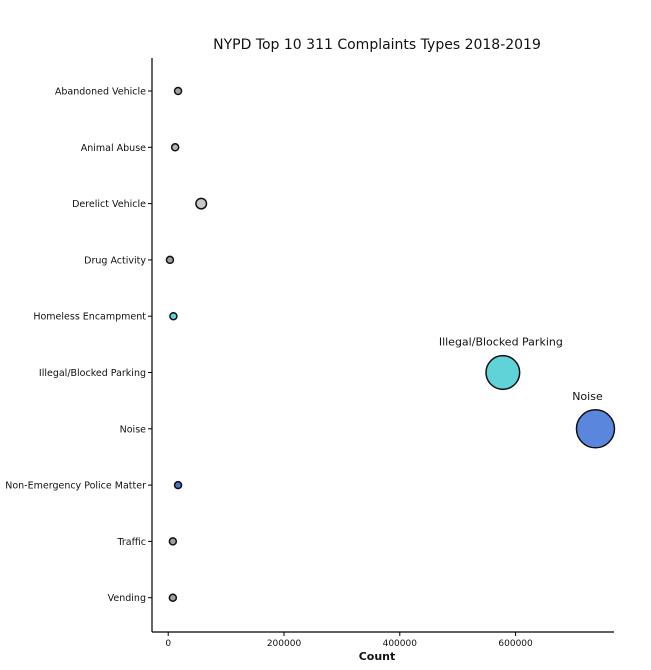 Image resolution: width=651 pixels, height=670 pixels. What do you see at coordinates (284, 644) in the screenshot?
I see `x-tick-label: 200000` at bounding box center [284, 644].